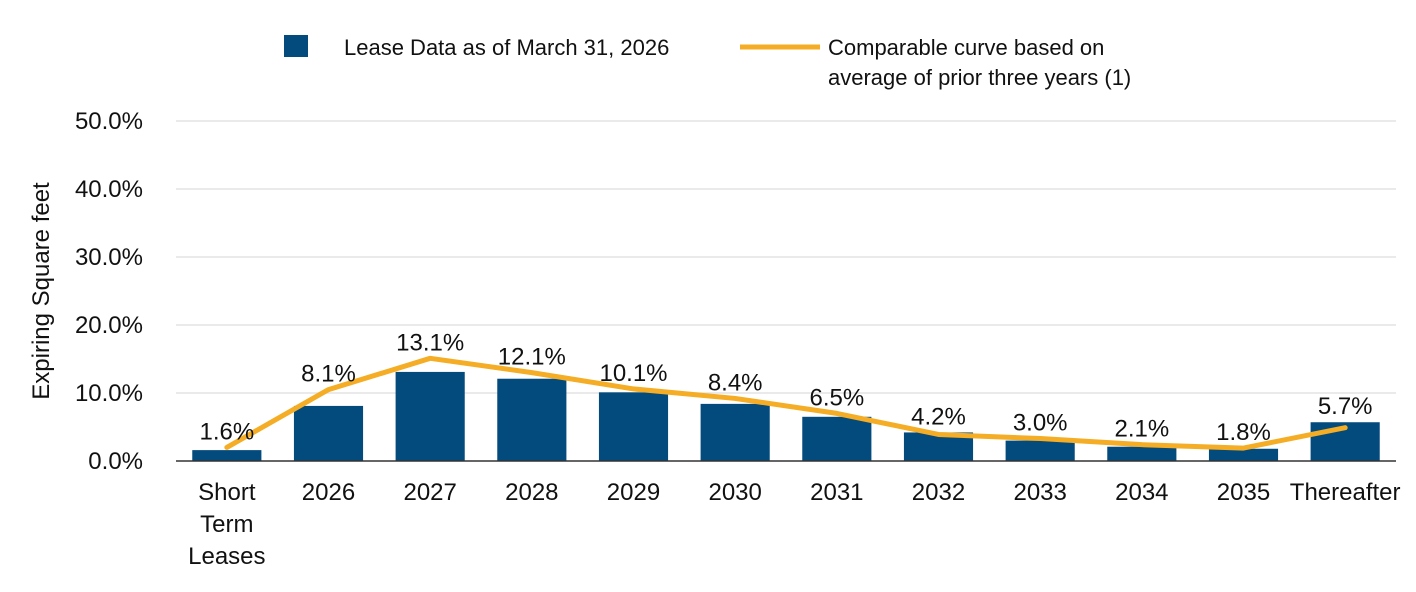 This screenshot has height=592, width=1416. I want to click on data-label: 1.8%, so click(1243, 432).